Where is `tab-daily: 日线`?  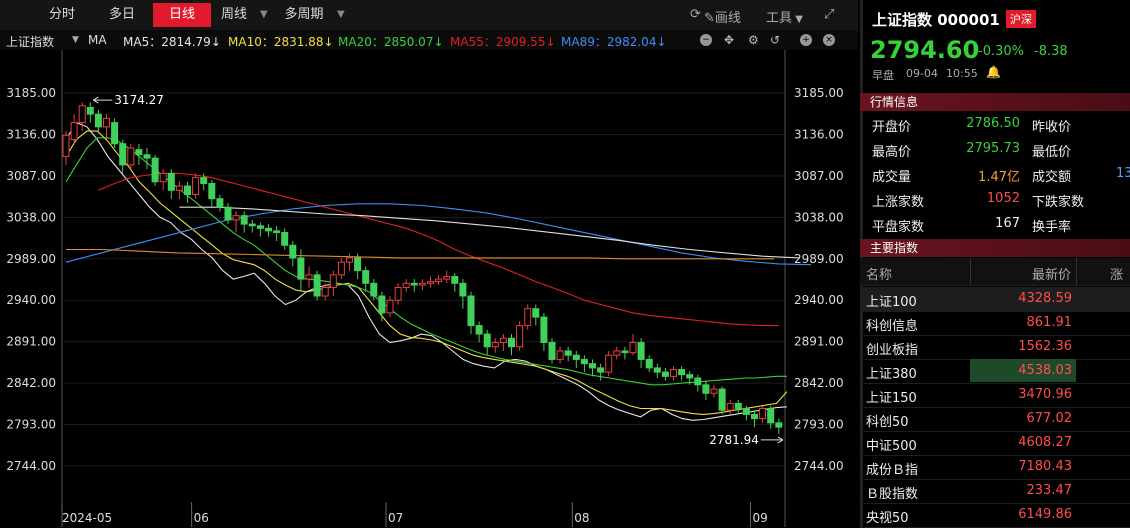 tab-daily: 日线 is located at coordinates (182, 15).